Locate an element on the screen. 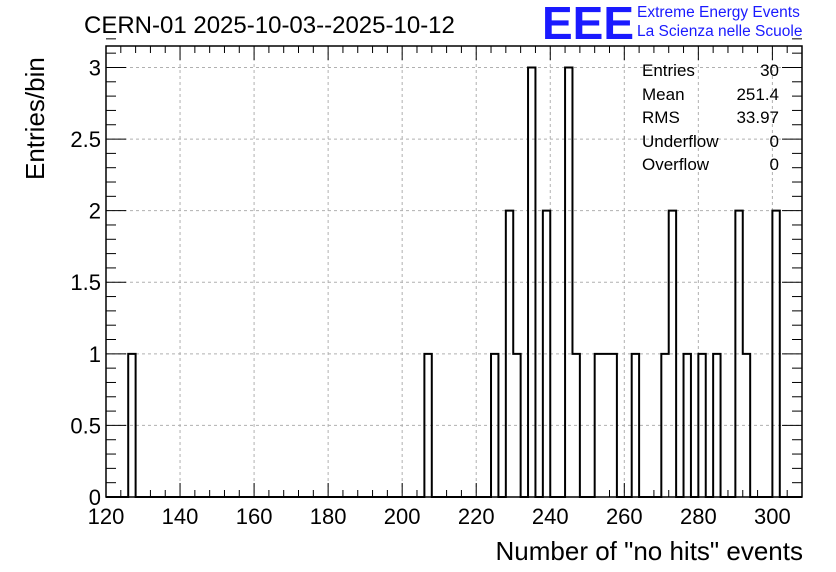 Image resolution: width=836 pixels, height=572 pixels. stat-label: Underflow is located at coordinates (680, 141).